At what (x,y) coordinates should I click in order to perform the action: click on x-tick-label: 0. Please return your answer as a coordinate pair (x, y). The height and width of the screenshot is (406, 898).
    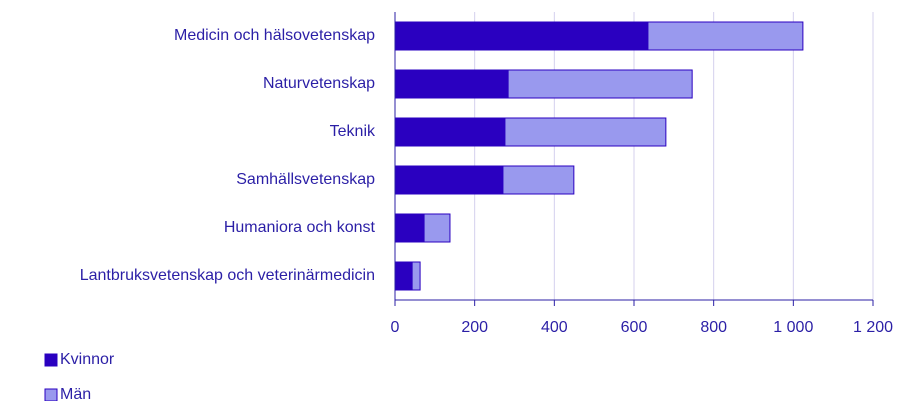
    Looking at the image, I should click on (395, 327).